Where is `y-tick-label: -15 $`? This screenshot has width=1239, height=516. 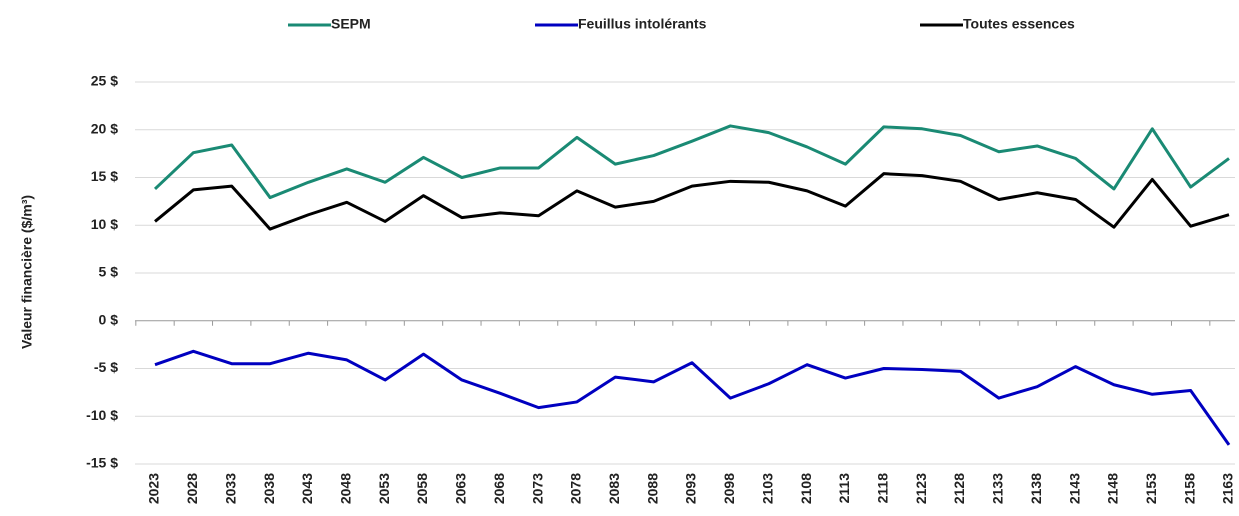 y-tick-label: -15 $ is located at coordinates (102, 463).